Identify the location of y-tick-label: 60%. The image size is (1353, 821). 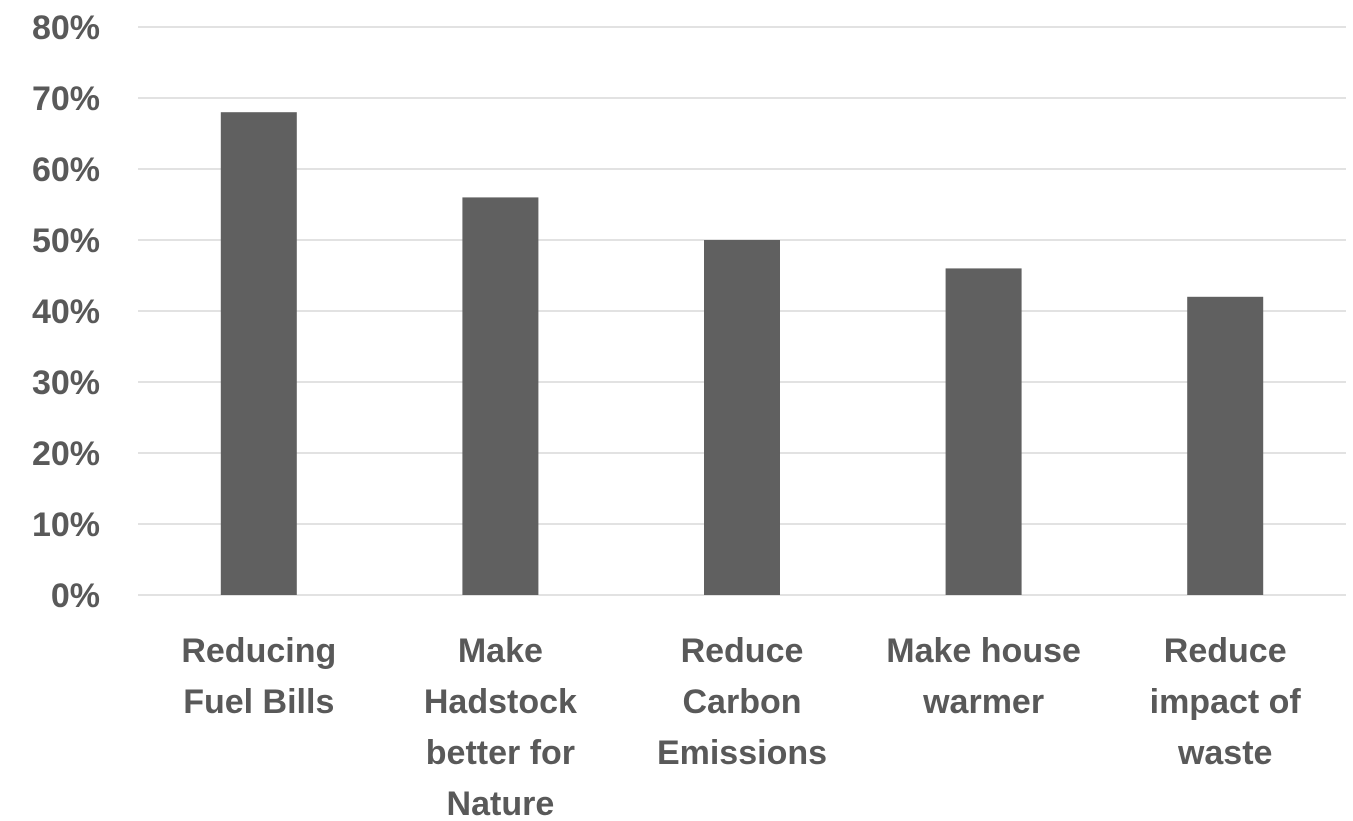
(66, 170).